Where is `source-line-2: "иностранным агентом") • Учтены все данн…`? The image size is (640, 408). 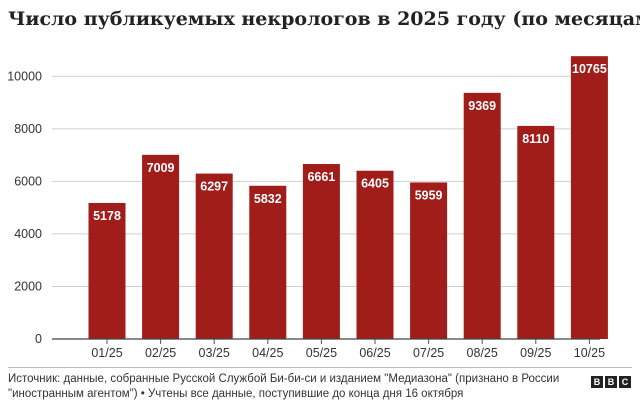 source-line-2: "иностранным агентом") • Учтены все данн… is located at coordinates (236, 394).